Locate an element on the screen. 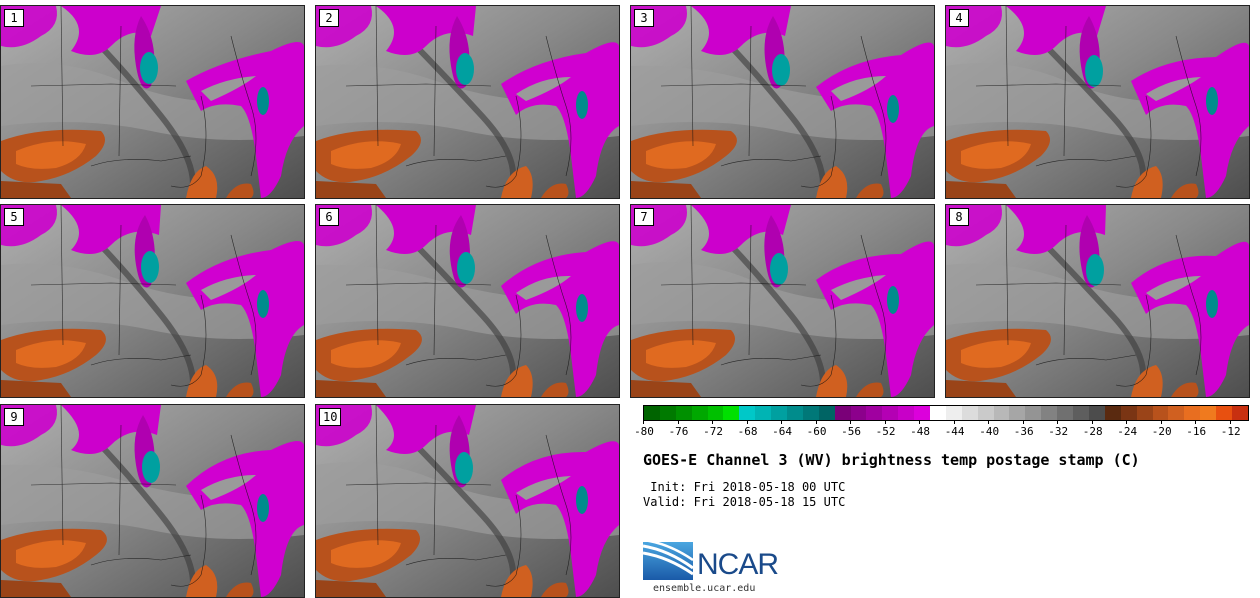 The width and height of the screenshot is (1260, 598). colorbar-tick-label: -76 is located at coordinates (678, 431).